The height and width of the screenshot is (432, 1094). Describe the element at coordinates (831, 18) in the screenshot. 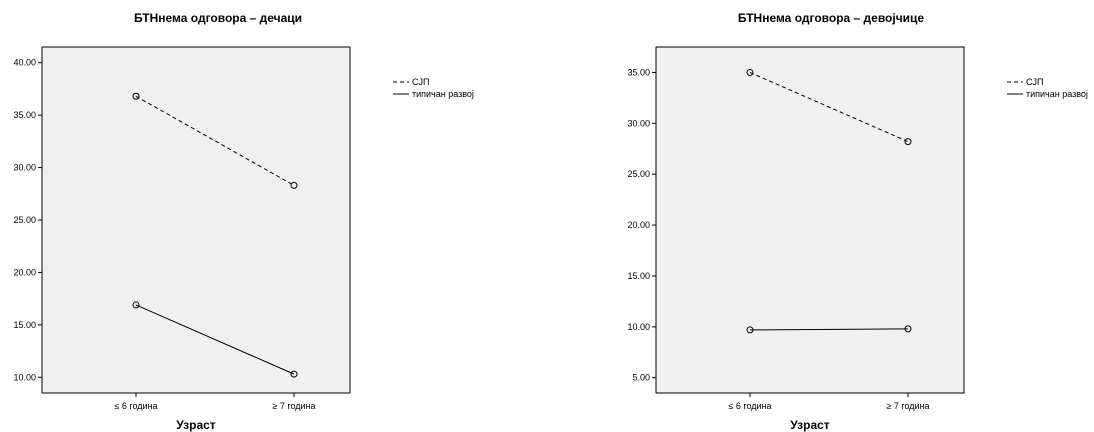

I see `chart-title: БТНнема одговора – девојчице` at that location.